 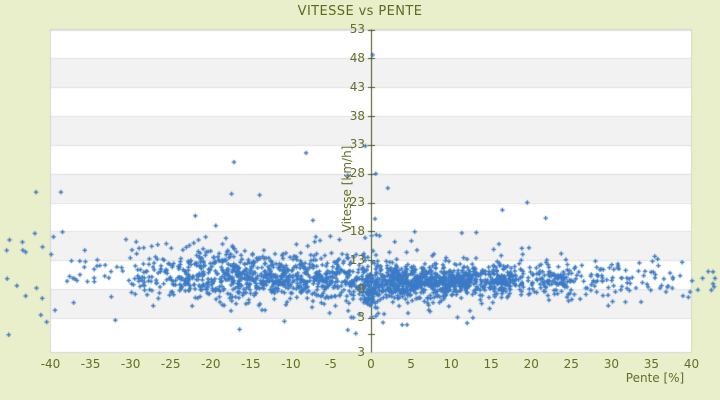 What do you see at coordinates (411, 364) in the screenshot?
I see `x-tick-label: 5` at bounding box center [411, 364].